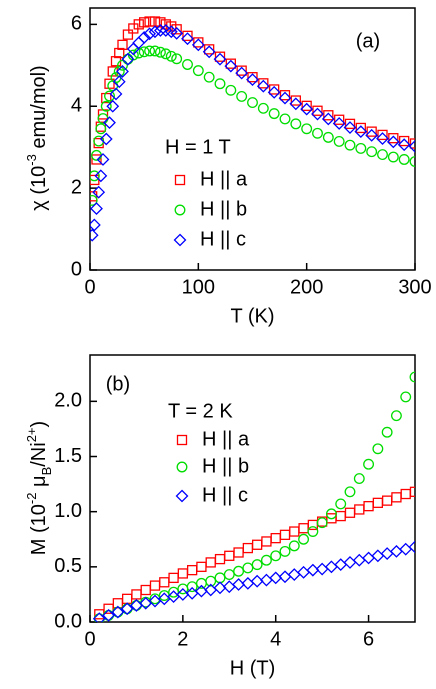 The image size is (436, 689). Describe the element at coordinates (39, 424) in the screenshot. I see `y-axis-label-part: )` at that location.